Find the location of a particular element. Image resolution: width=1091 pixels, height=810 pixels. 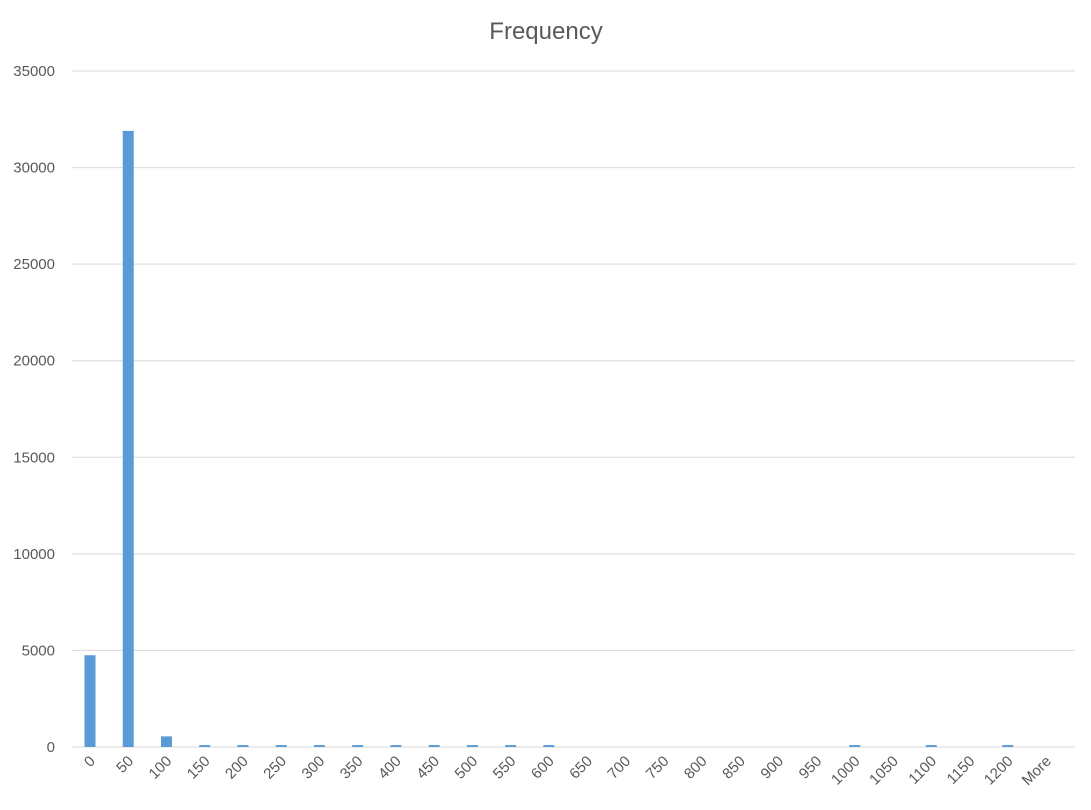

x-tick-label: 1200 is located at coordinates (999, 771).